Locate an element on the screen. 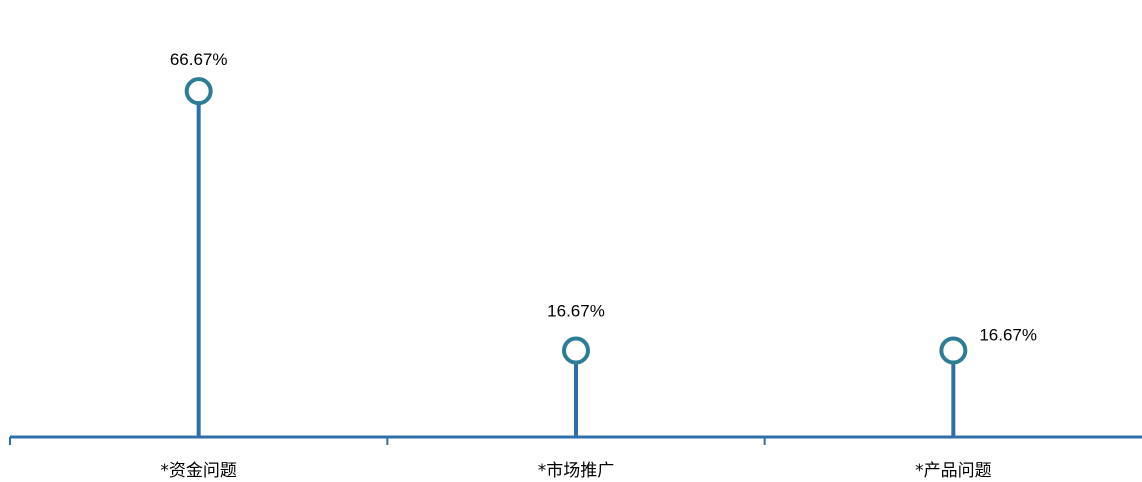 The width and height of the screenshot is (1142, 482). category-labels: *资金问题 *市场推广 *产品问题 is located at coordinates (575, 471).